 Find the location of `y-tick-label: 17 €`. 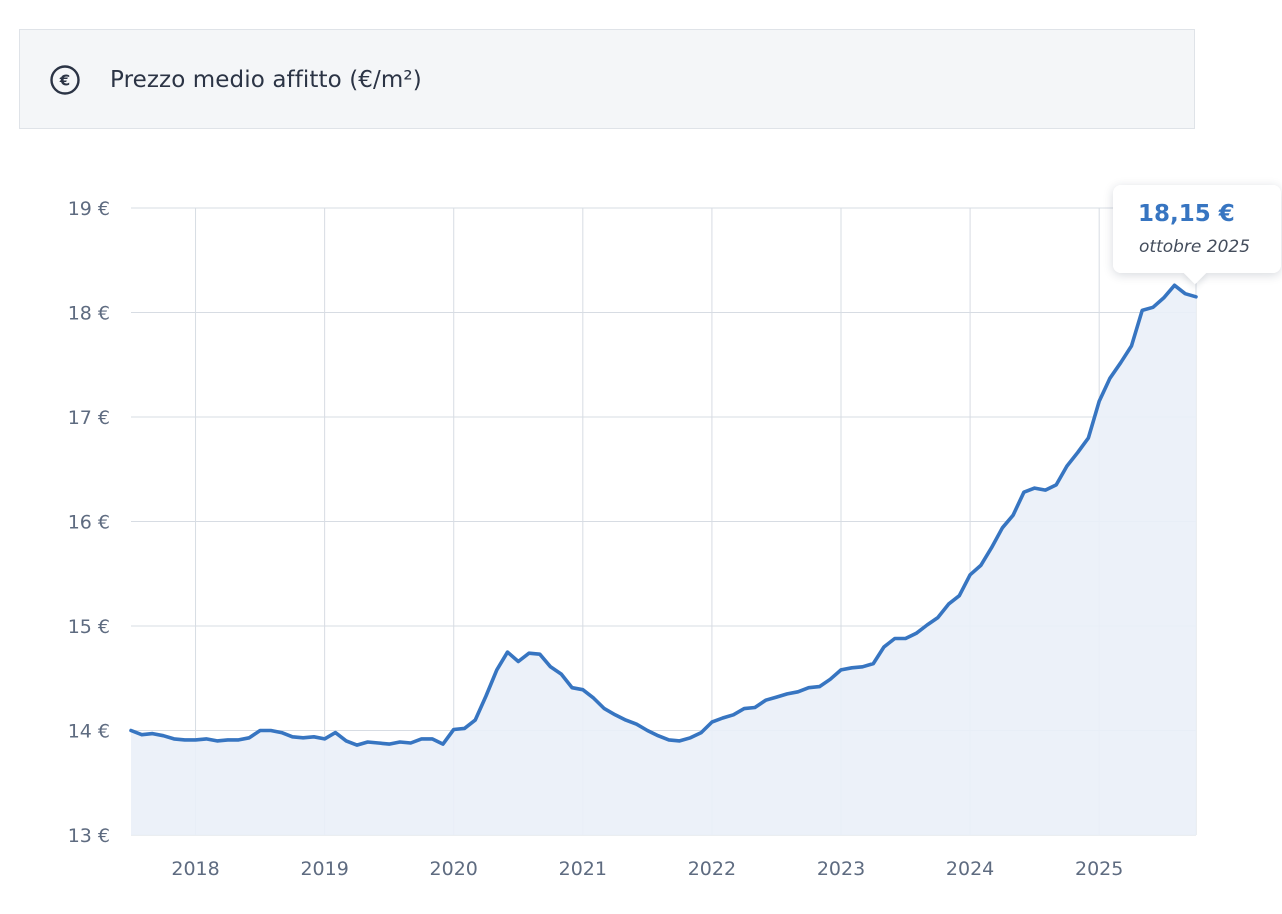

y-tick-label: 17 € is located at coordinates (89, 418).